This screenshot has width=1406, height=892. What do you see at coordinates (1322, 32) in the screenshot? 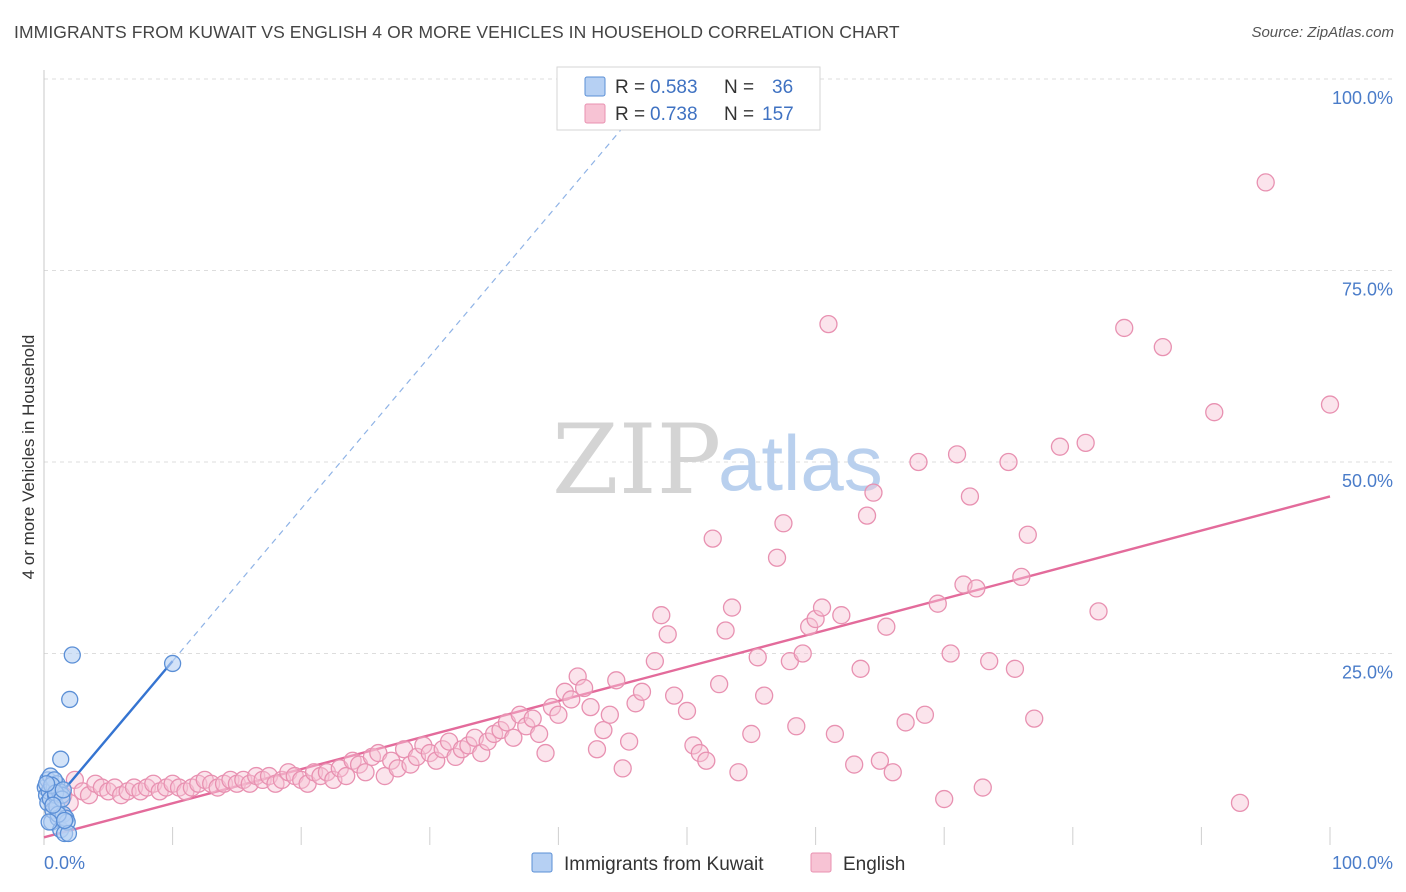
I see `chart-source: Source: ZipAtlas.com` at bounding box center [1322, 32].